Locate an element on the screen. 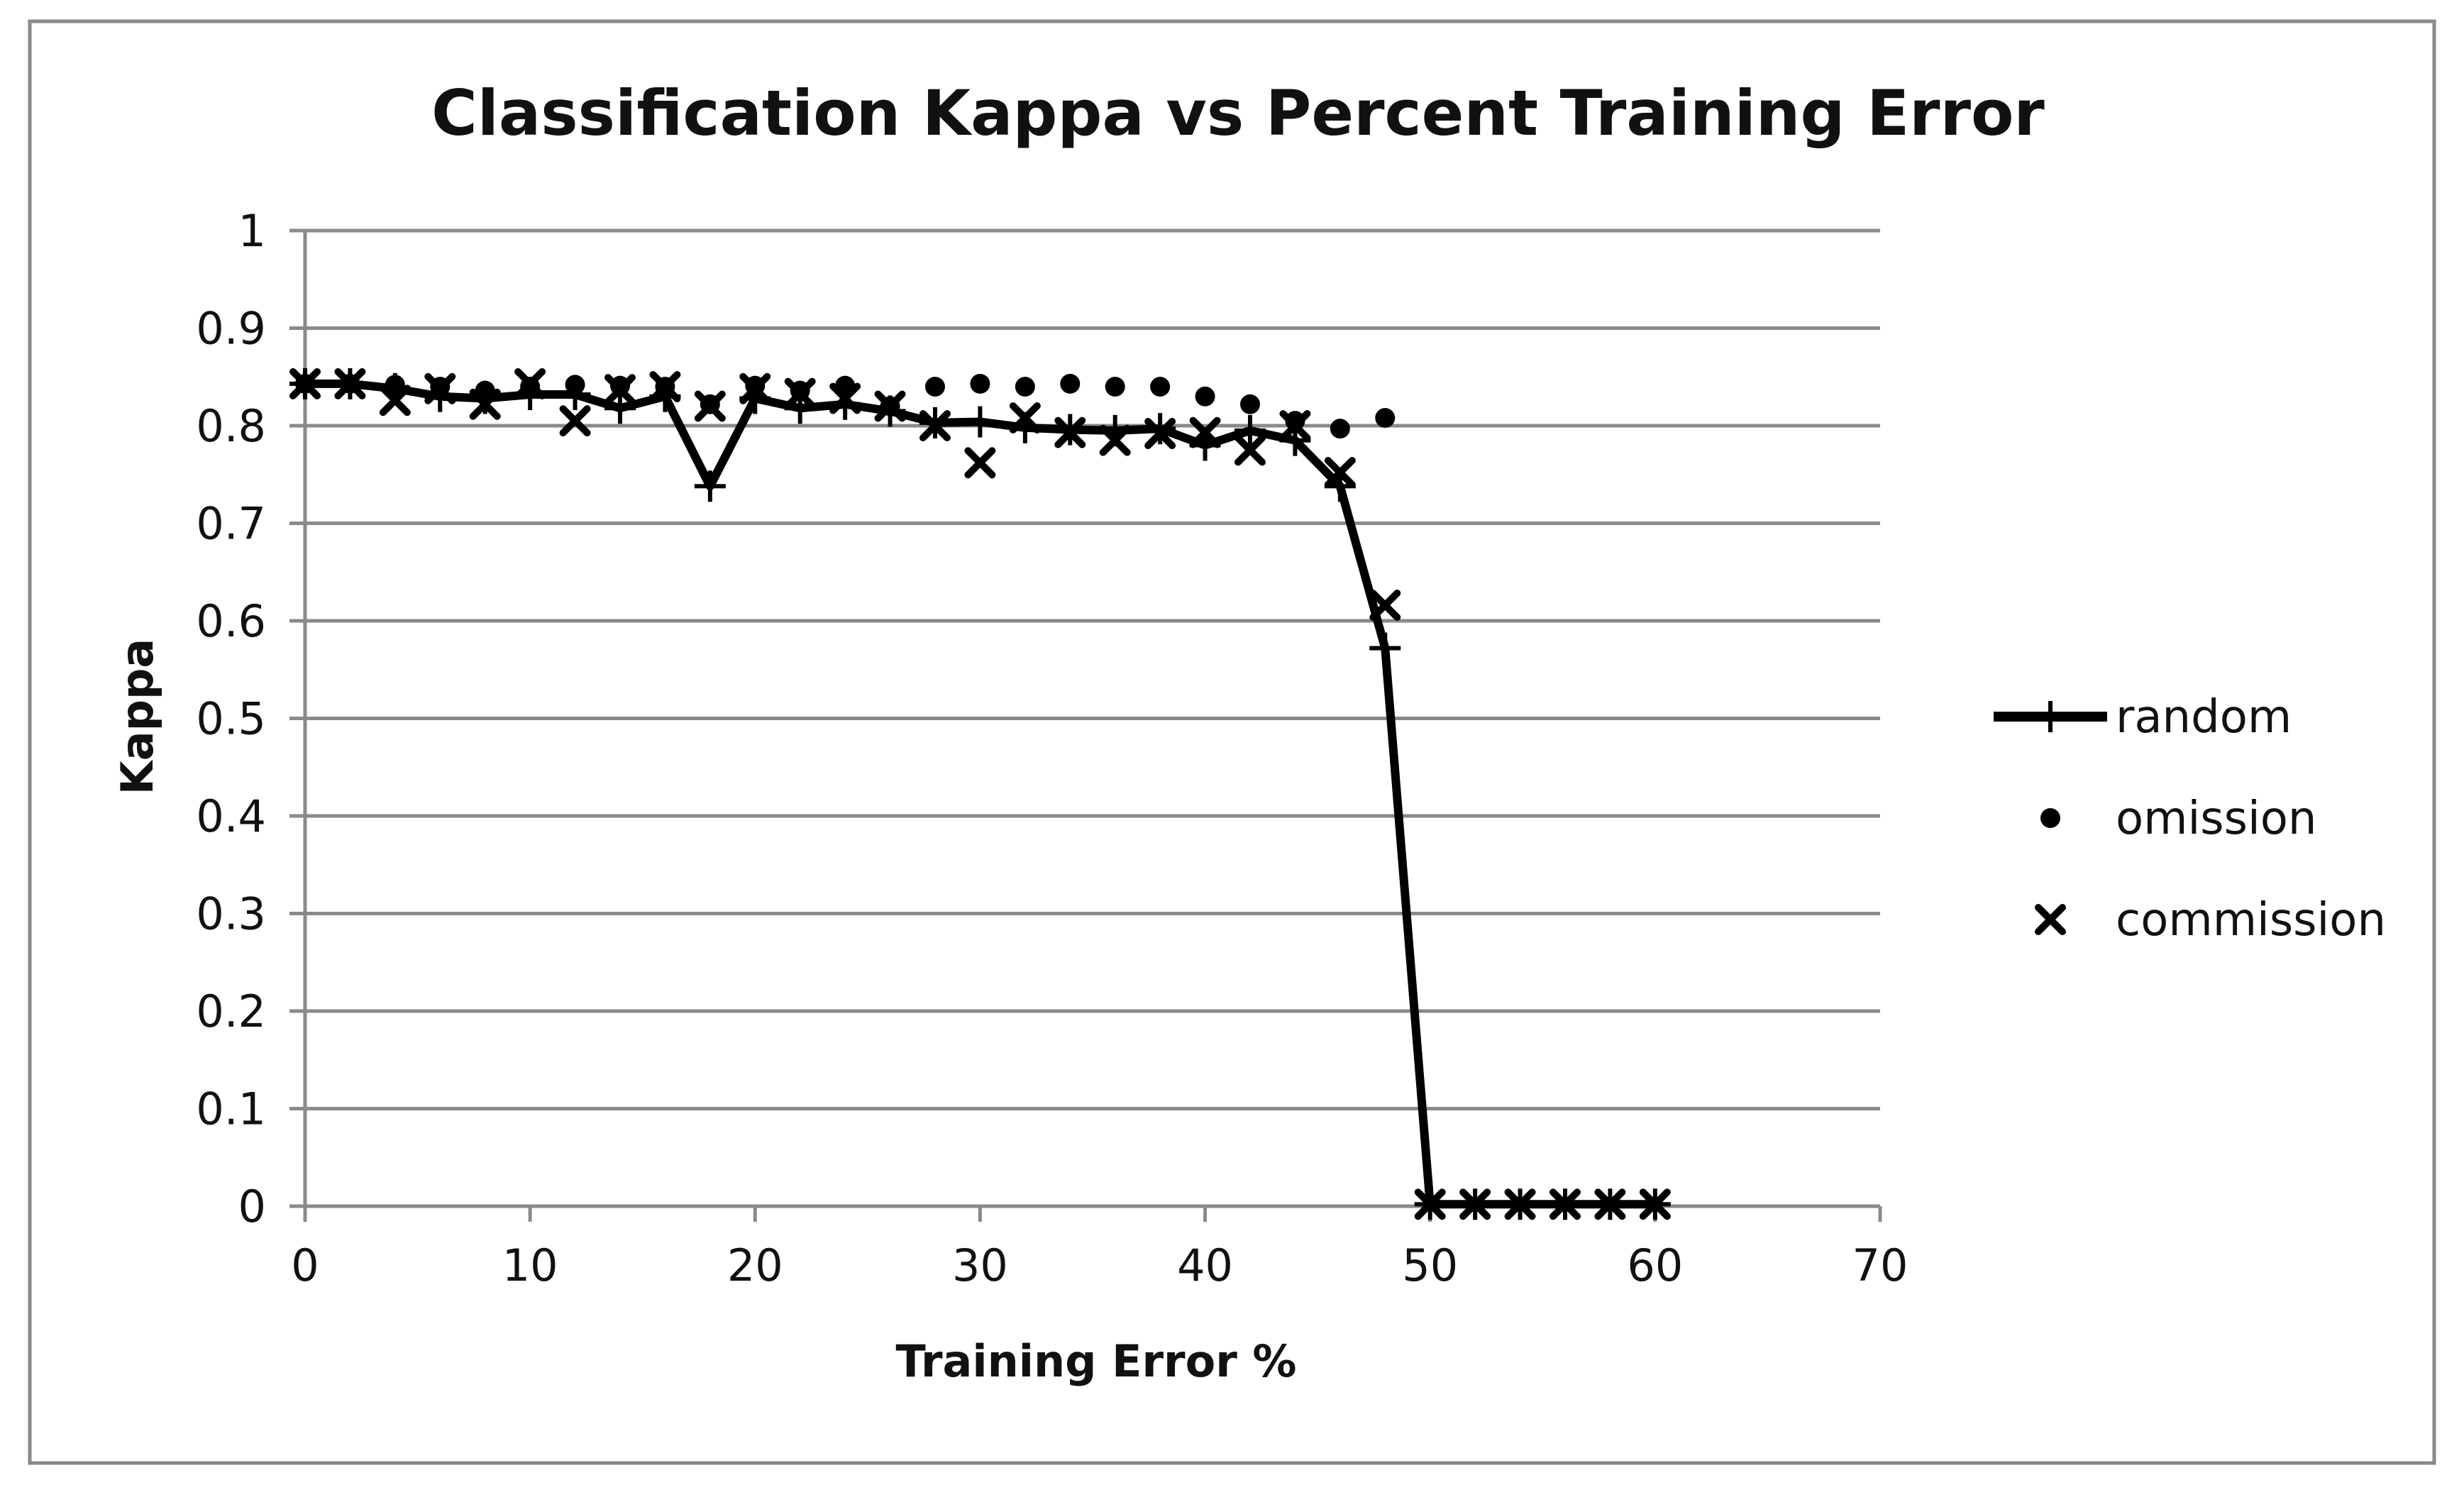 The width and height of the screenshot is (2464, 1490). legend-label-random: random is located at coordinates (2204, 717).